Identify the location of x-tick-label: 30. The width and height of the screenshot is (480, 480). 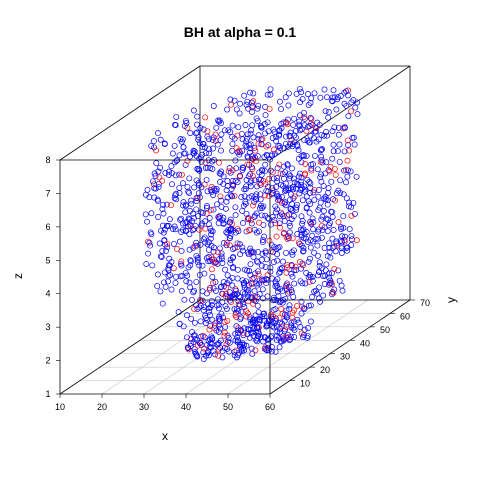
(144, 407).